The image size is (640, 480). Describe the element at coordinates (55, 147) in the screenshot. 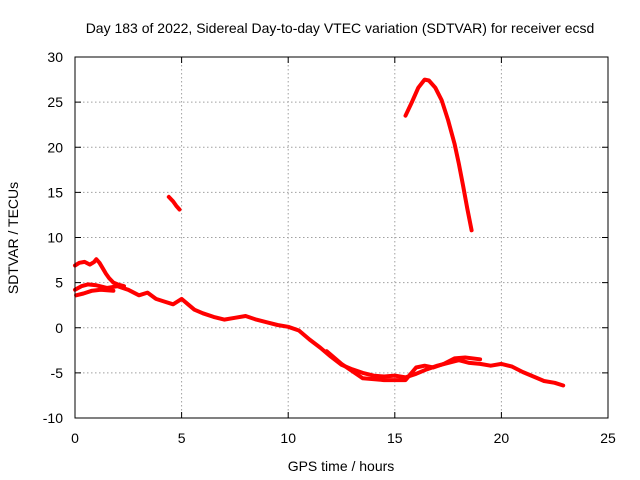

I see `y-tick-label: 20` at that location.